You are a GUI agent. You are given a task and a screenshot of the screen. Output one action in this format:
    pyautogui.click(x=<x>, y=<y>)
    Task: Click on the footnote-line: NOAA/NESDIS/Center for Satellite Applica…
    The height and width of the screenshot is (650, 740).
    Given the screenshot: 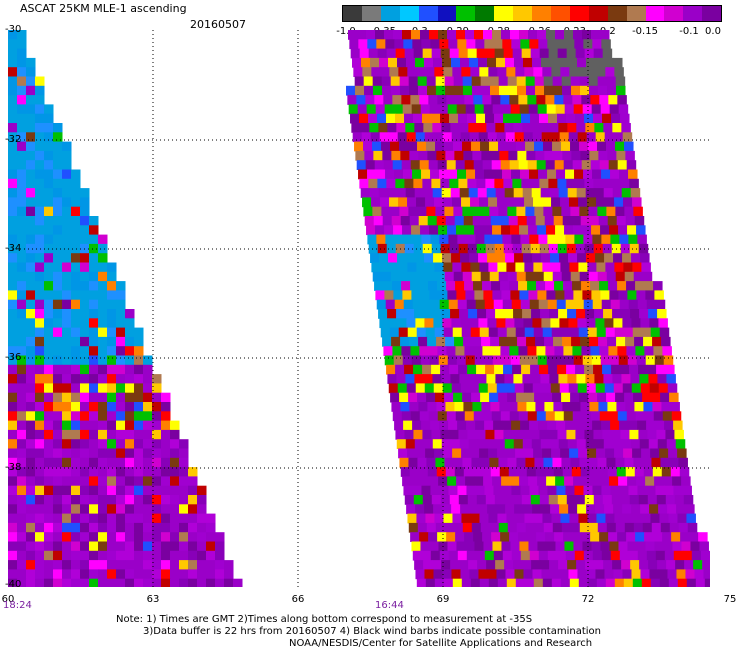 What is the action you would take?
    pyautogui.click(x=441, y=643)
    